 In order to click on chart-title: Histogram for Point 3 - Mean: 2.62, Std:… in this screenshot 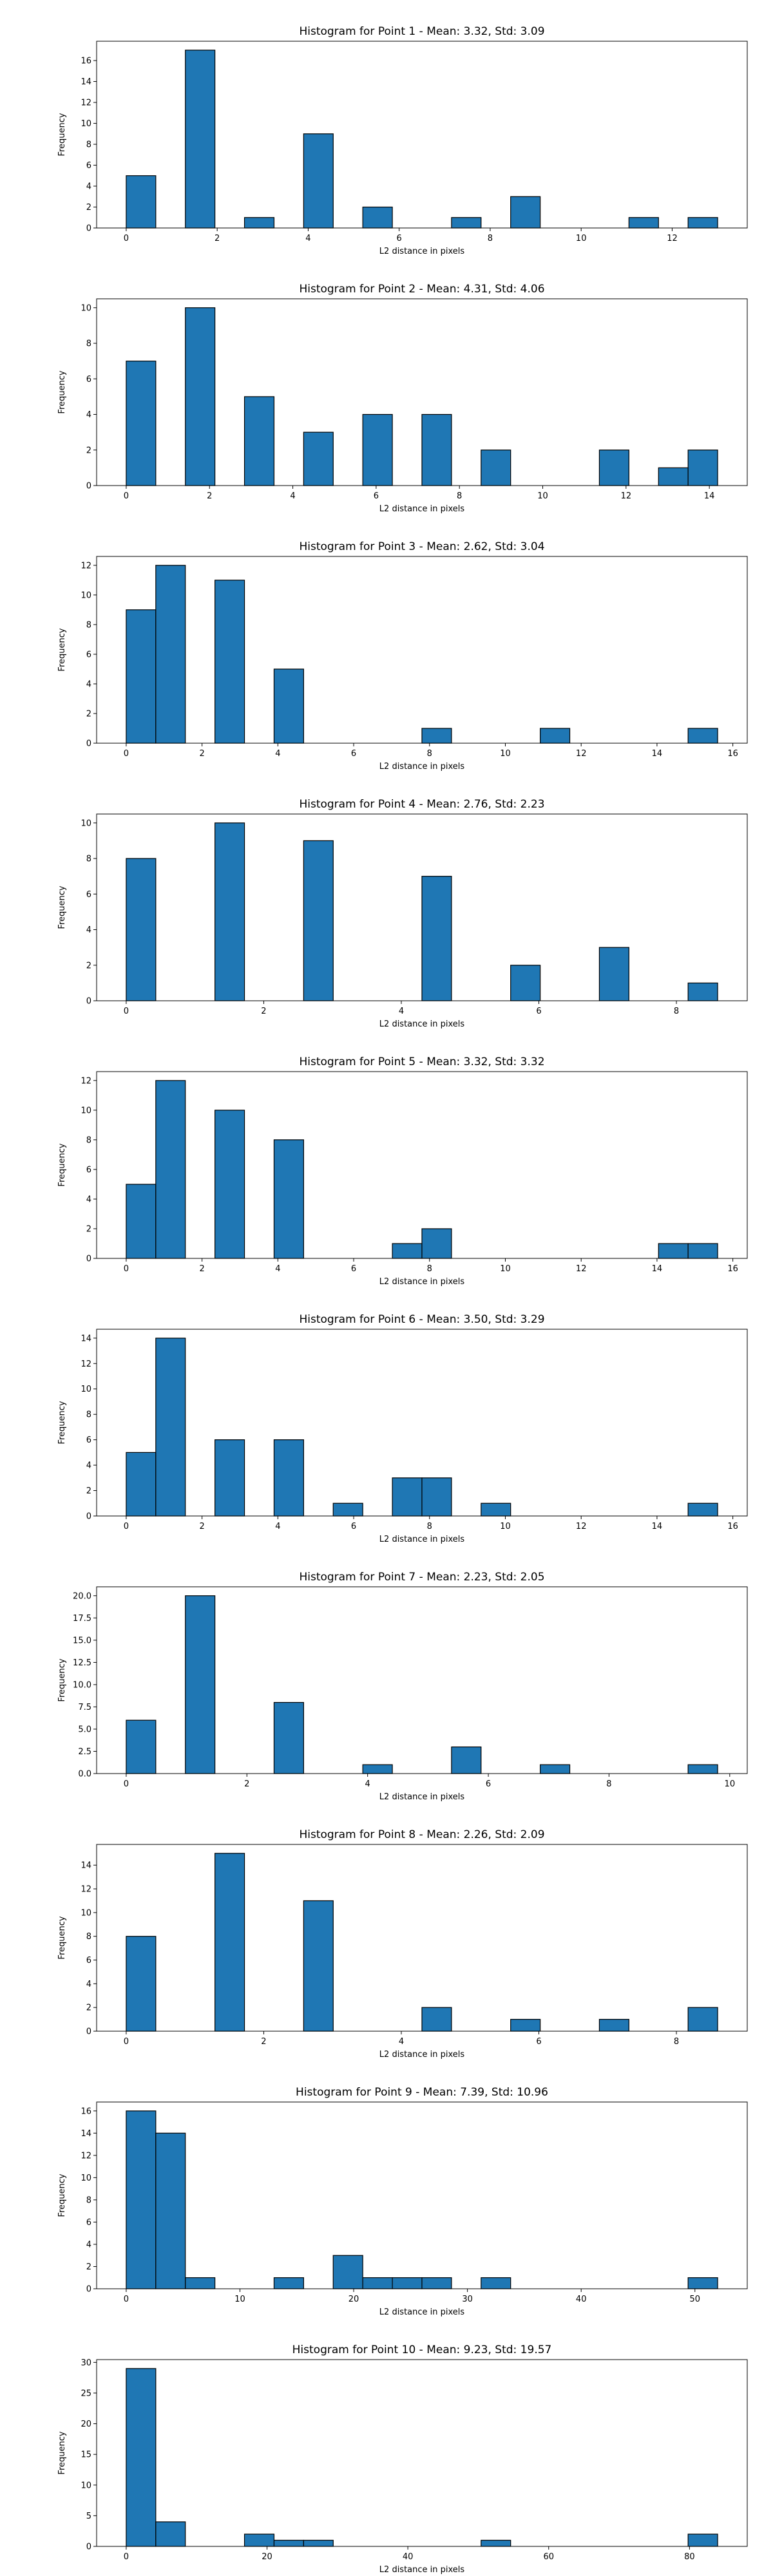, I will do `click(421, 546)`.